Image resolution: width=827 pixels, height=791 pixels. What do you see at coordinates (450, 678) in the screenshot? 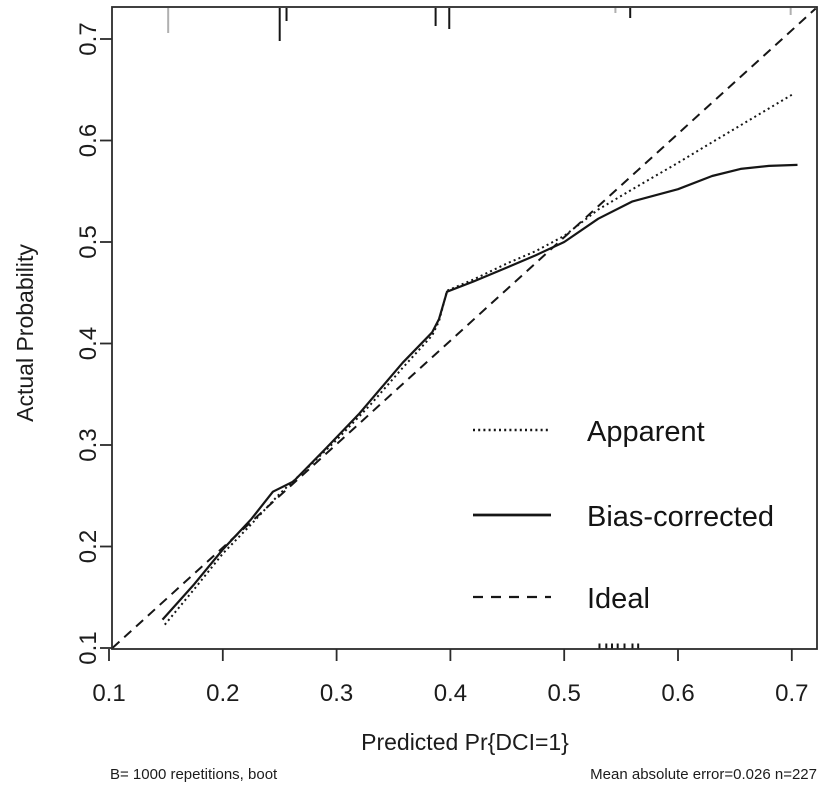
I see `x-axis: 0.1 0.2 0.3 0.4 0.5 0.6 0.7` at bounding box center [450, 678].